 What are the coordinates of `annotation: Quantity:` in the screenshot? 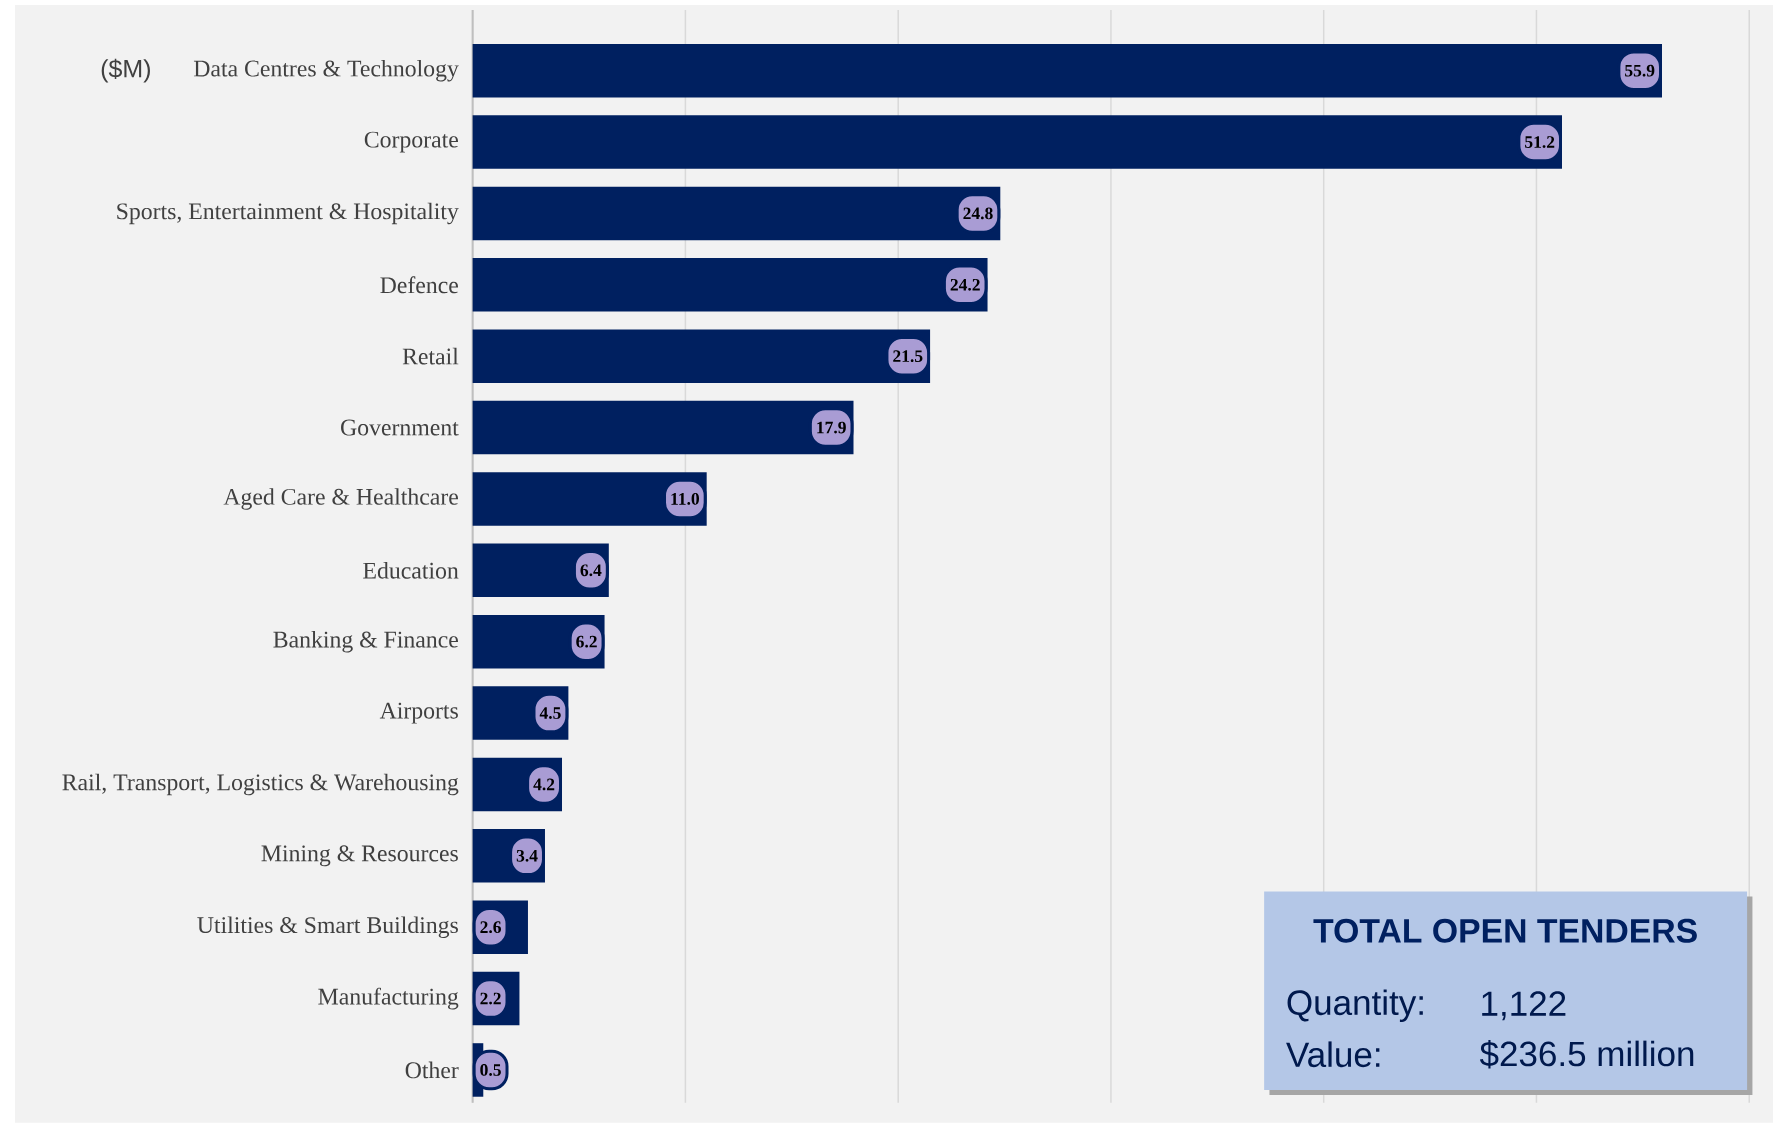 It's located at (1355, 1005).